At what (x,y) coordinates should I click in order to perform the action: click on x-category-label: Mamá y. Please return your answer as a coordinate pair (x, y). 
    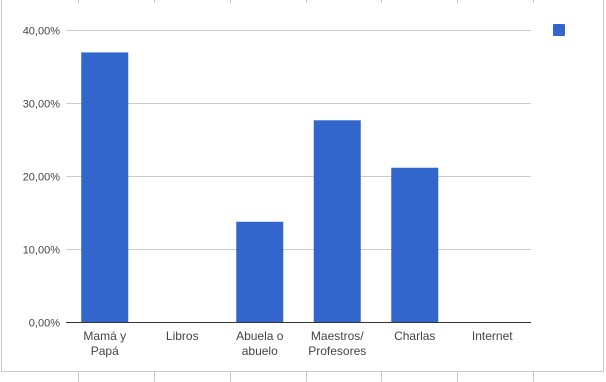
    Looking at the image, I should click on (104, 336).